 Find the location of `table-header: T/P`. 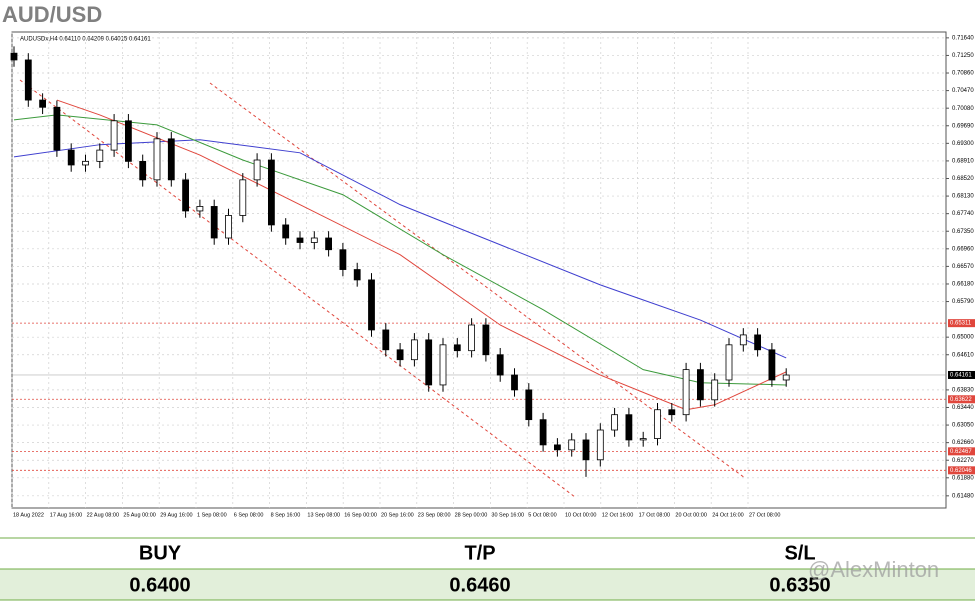

table-header: T/P is located at coordinates (479, 553).